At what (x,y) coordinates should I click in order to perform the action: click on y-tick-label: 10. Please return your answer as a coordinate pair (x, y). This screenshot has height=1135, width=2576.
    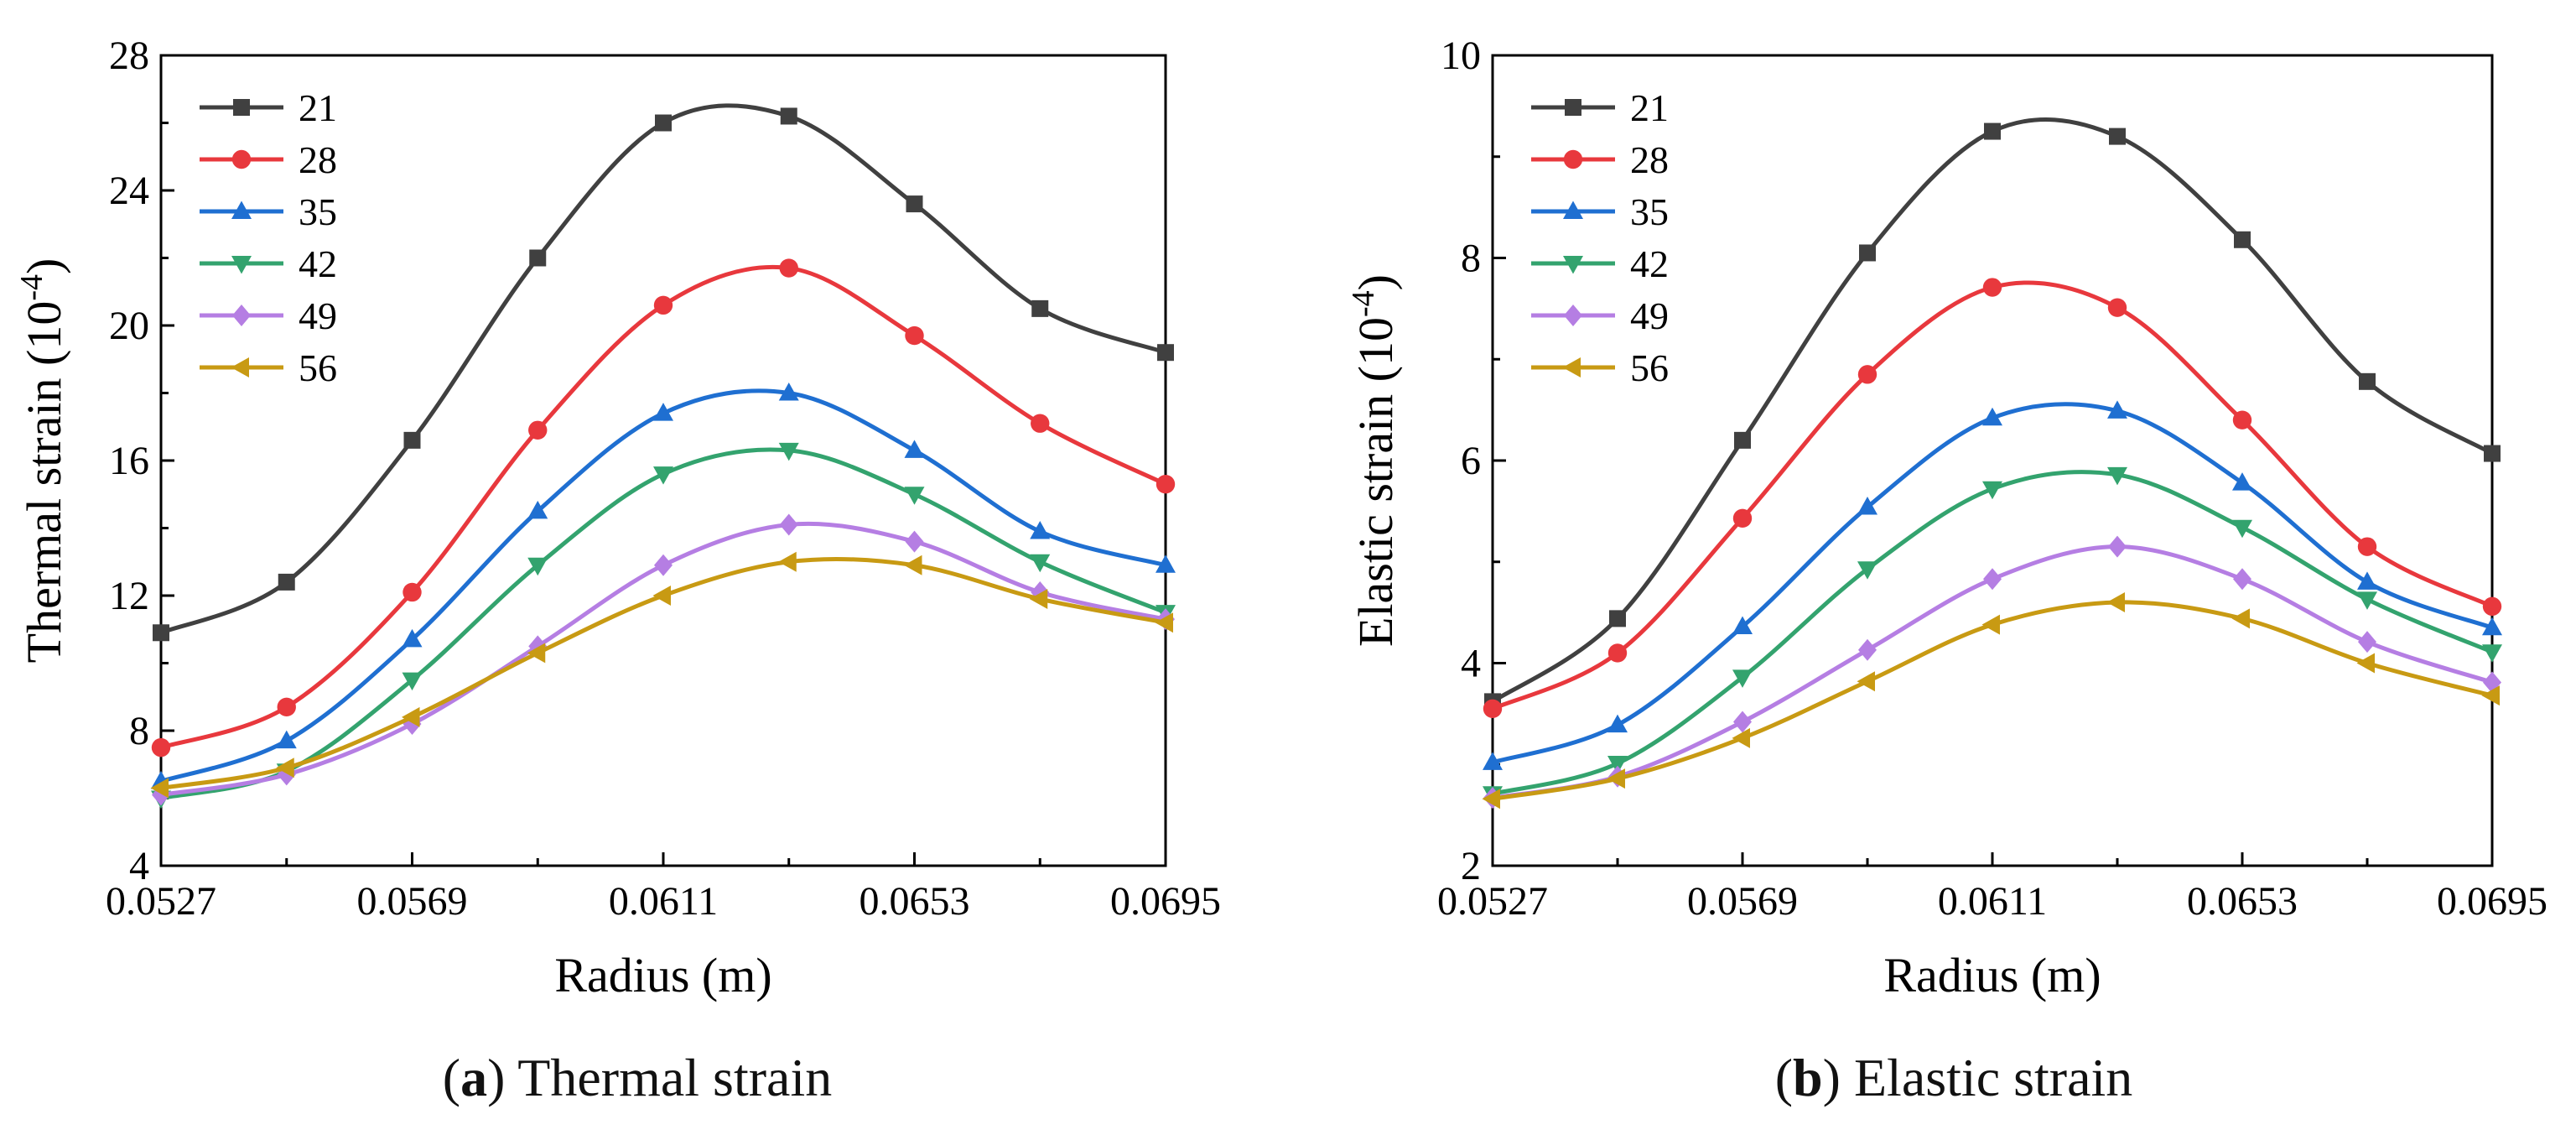
    Looking at the image, I should click on (1461, 56).